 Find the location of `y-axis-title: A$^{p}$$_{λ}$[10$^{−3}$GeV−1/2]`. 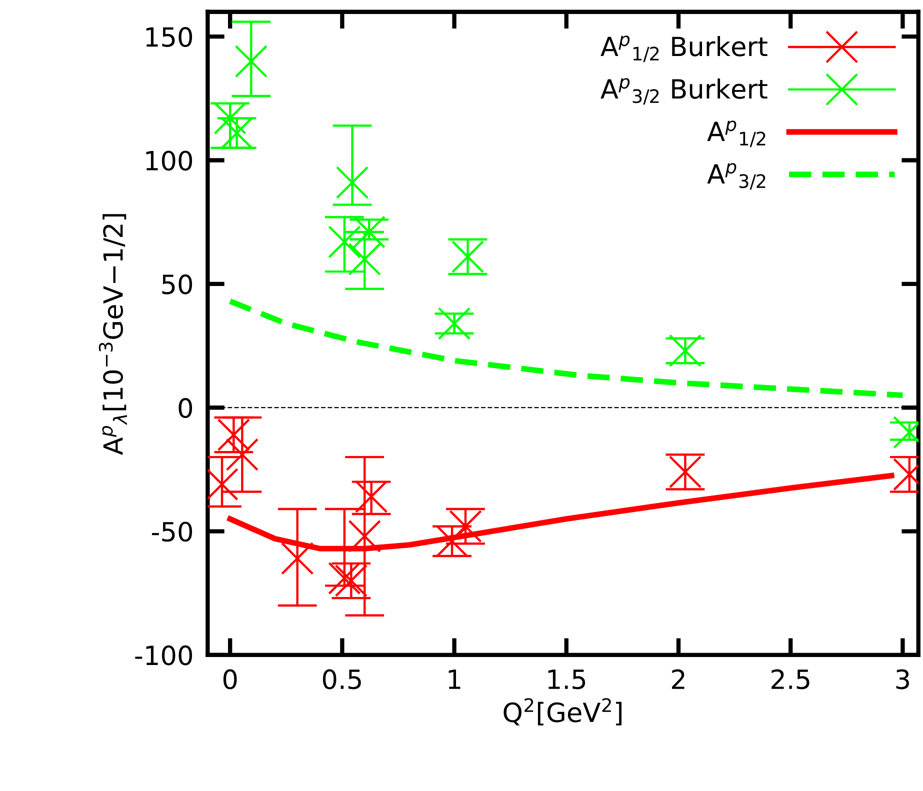

y-axis-title: A$^{p}$$_{λ}$[10$^{−3}$GeV−1/2] is located at coordinates (112, 334).